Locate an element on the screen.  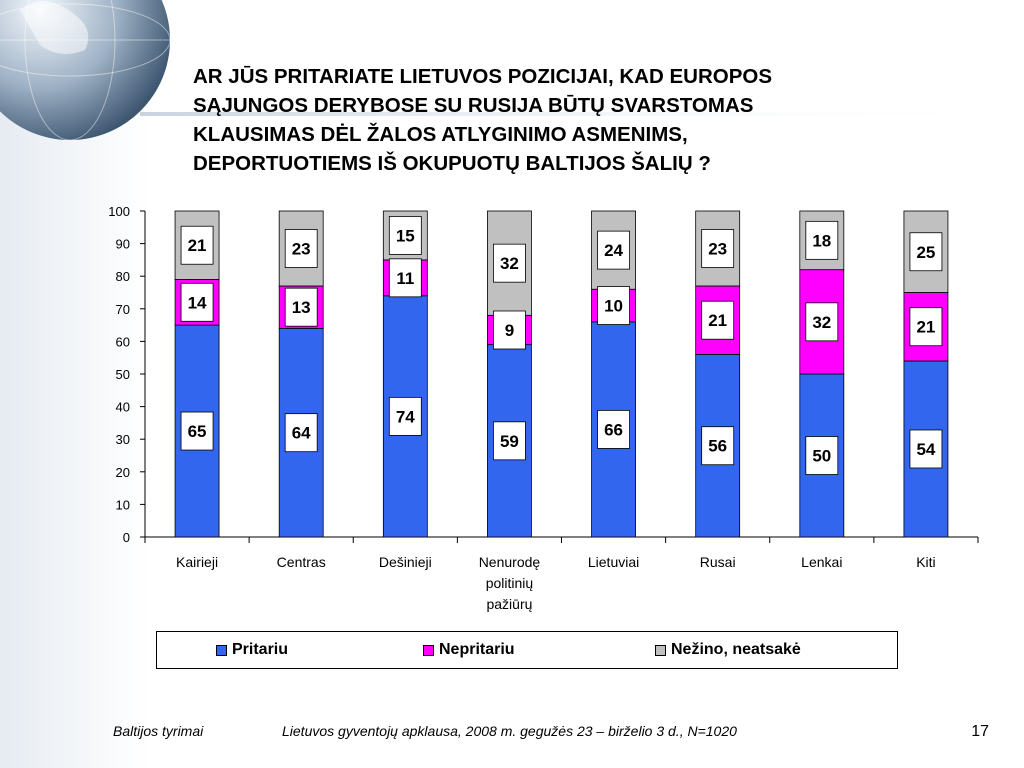
legend-swatch-nepritariu is located at coordinates (428, 650).